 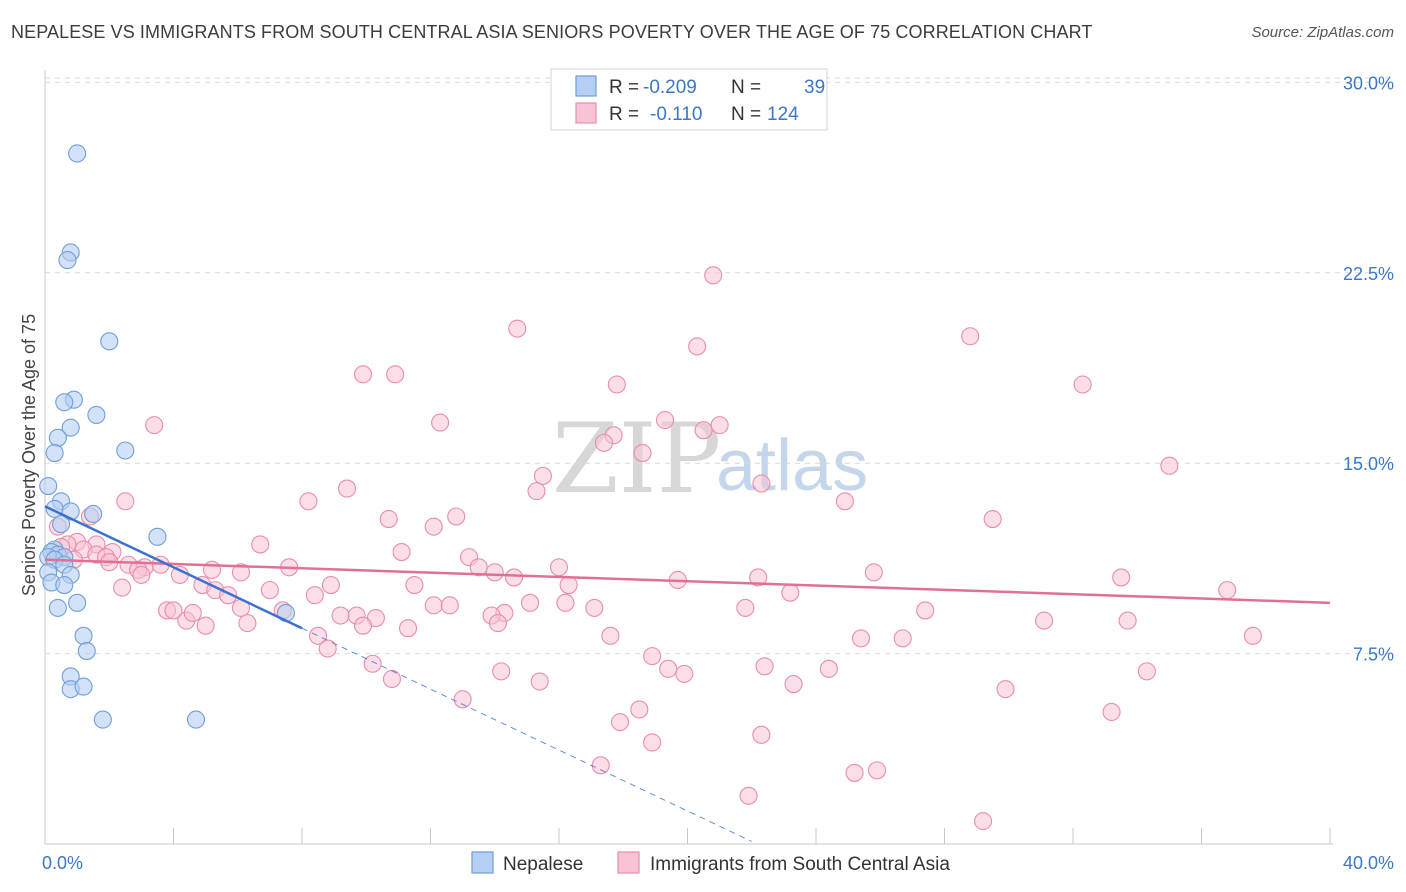 I want to click on nepalese-trend-line, so click(x=173, y=567).